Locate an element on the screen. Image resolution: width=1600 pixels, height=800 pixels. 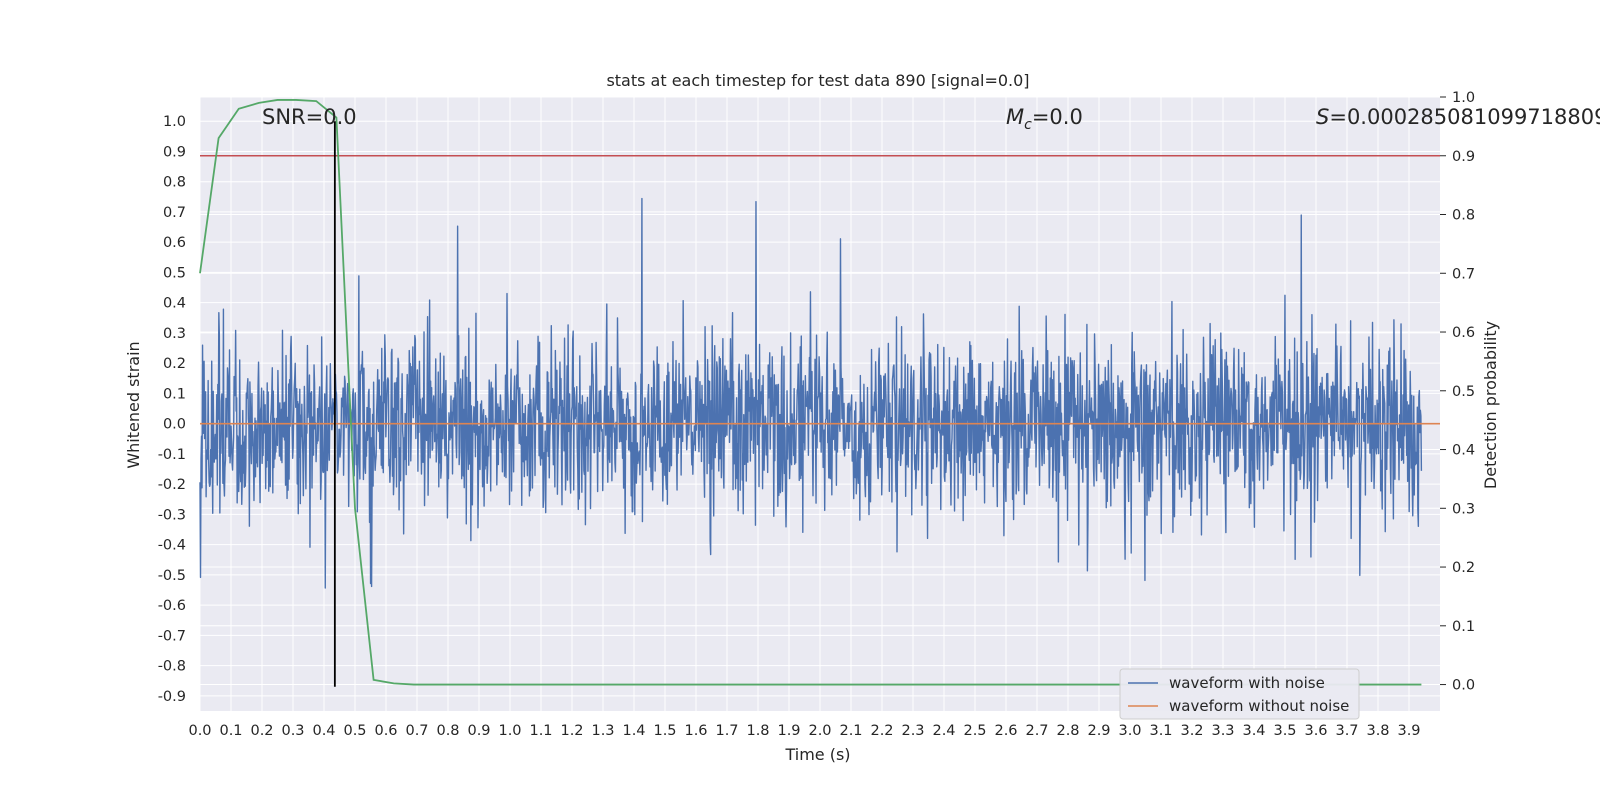
y2-tick-labels: 1.0 0.9 0.8 0.7 0.6 0.5 0.4 0.3 0.2 0.1 0.0 is located at coordinates (1463, 392).